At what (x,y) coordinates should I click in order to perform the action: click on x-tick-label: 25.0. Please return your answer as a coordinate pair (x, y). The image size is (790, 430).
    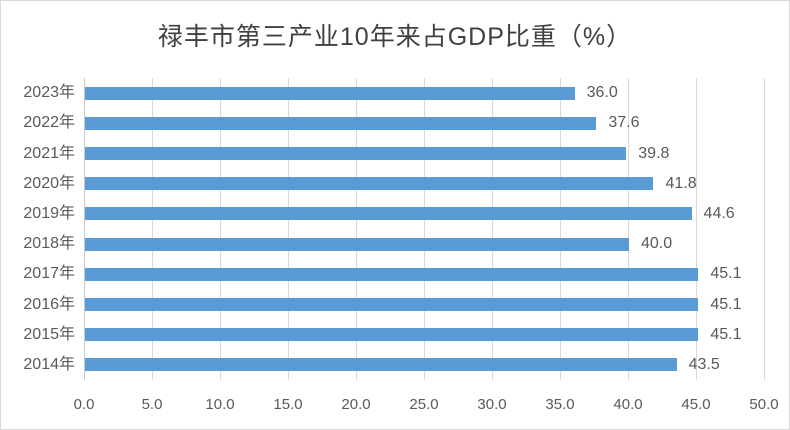
    Looking at the image, I should click on (424, 404).